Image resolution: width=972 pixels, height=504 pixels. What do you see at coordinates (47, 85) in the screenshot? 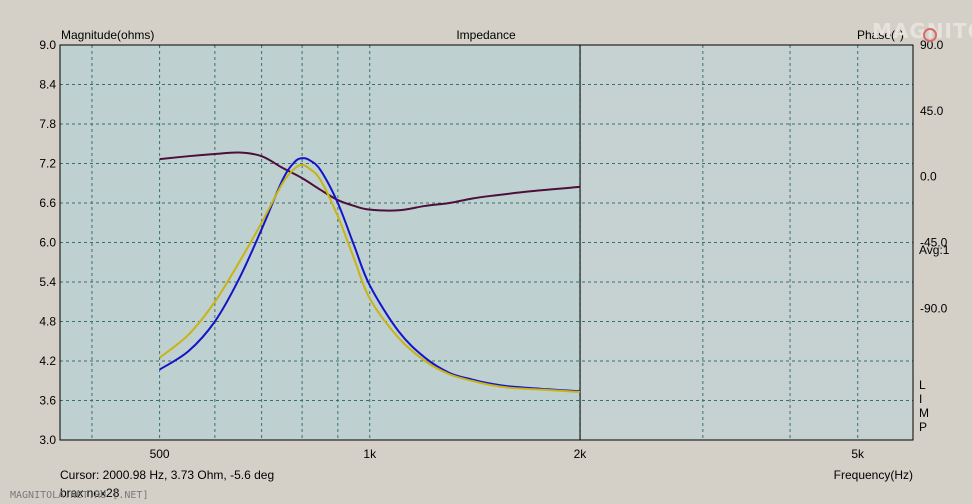
I see `magnitude-tick-label: 8.4` at bounding box center [47, 85].